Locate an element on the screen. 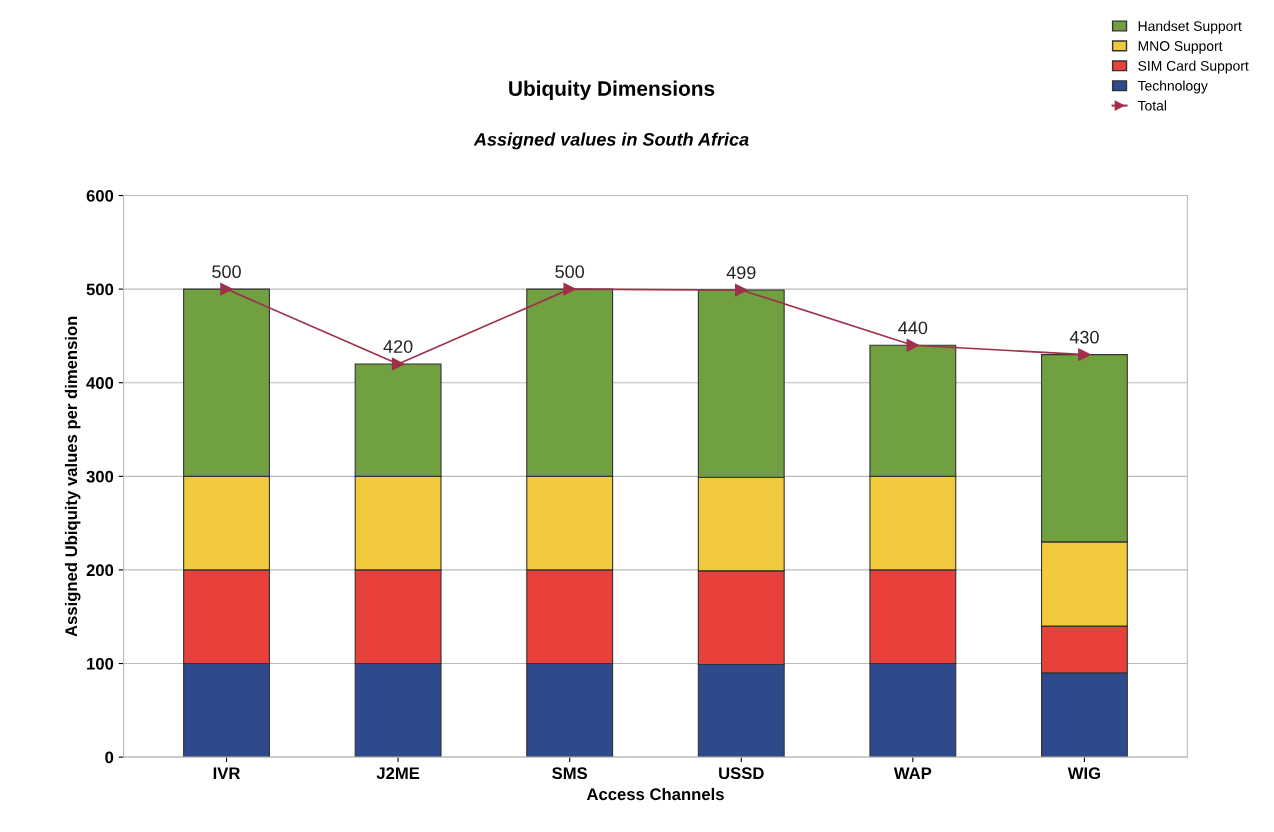  chart-title: Ubiquity Dimensions is located at coordinates (612, 90).